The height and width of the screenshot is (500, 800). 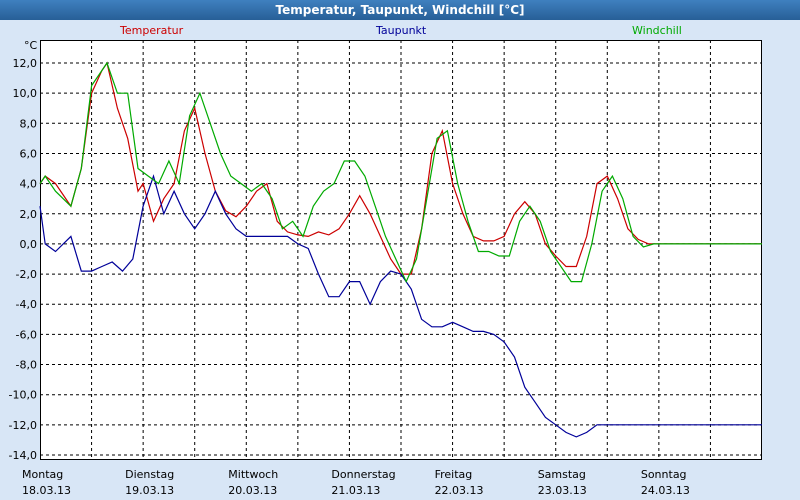 I want to click on x-tick-date: 20.03.13, so click(x=253, y=490).